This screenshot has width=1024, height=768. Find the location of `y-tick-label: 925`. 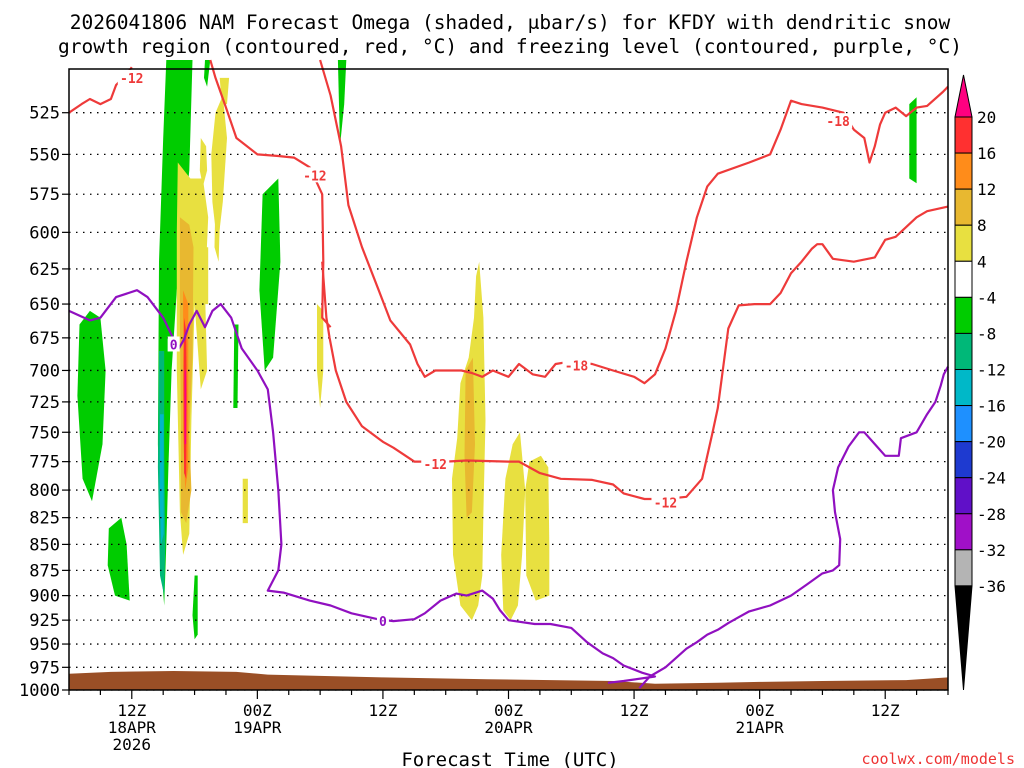

y-tick-label: 925 is located at coordinates (44, 621).